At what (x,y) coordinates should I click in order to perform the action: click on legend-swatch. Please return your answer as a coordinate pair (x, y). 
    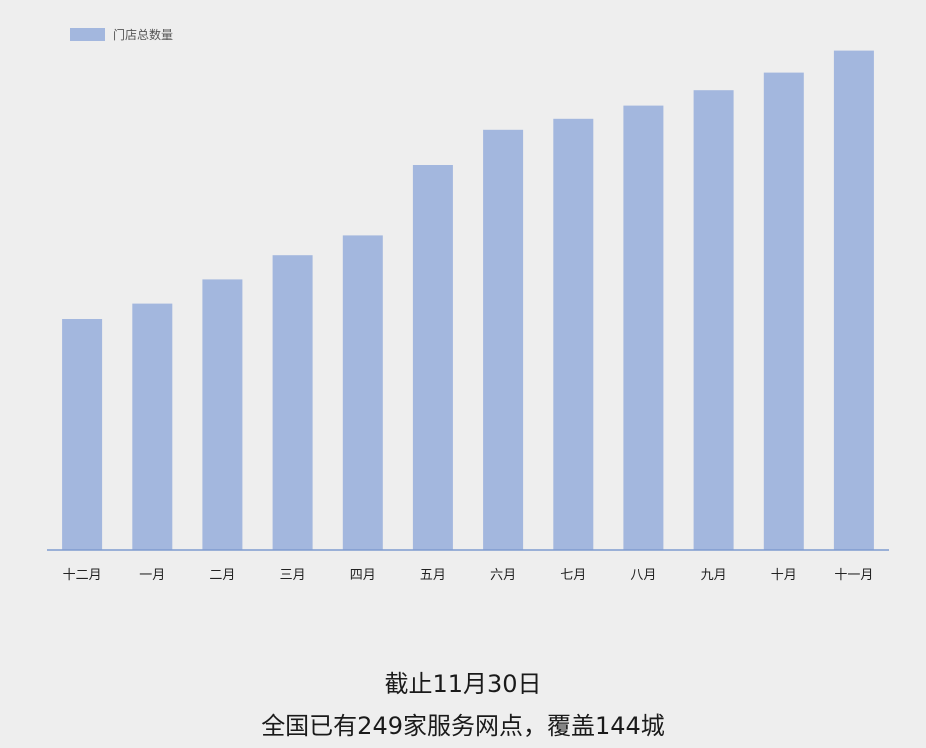
    Looking at the image, I should click on (87, 34).